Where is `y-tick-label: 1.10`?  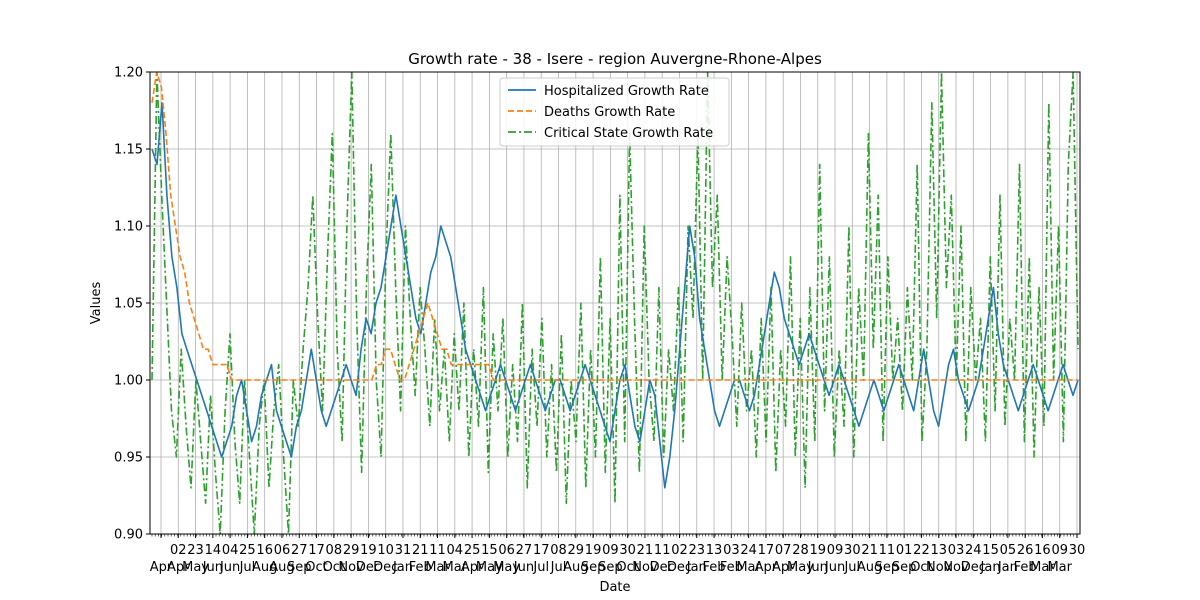
y-tick-label: 1.10 is located at coordinates (128, 227).